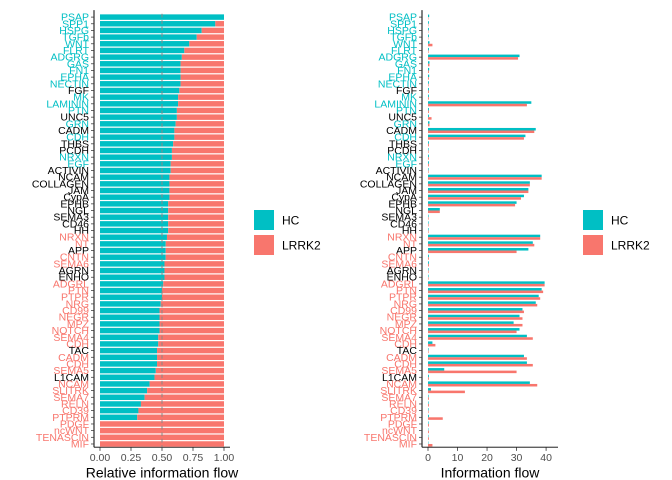 The height and width of the screenshot is (480, 672). What do you see at coordinates (184, 397) in the screenshot?
I see `bar-lrrk2-sema7` at bounding box center [184, 397].